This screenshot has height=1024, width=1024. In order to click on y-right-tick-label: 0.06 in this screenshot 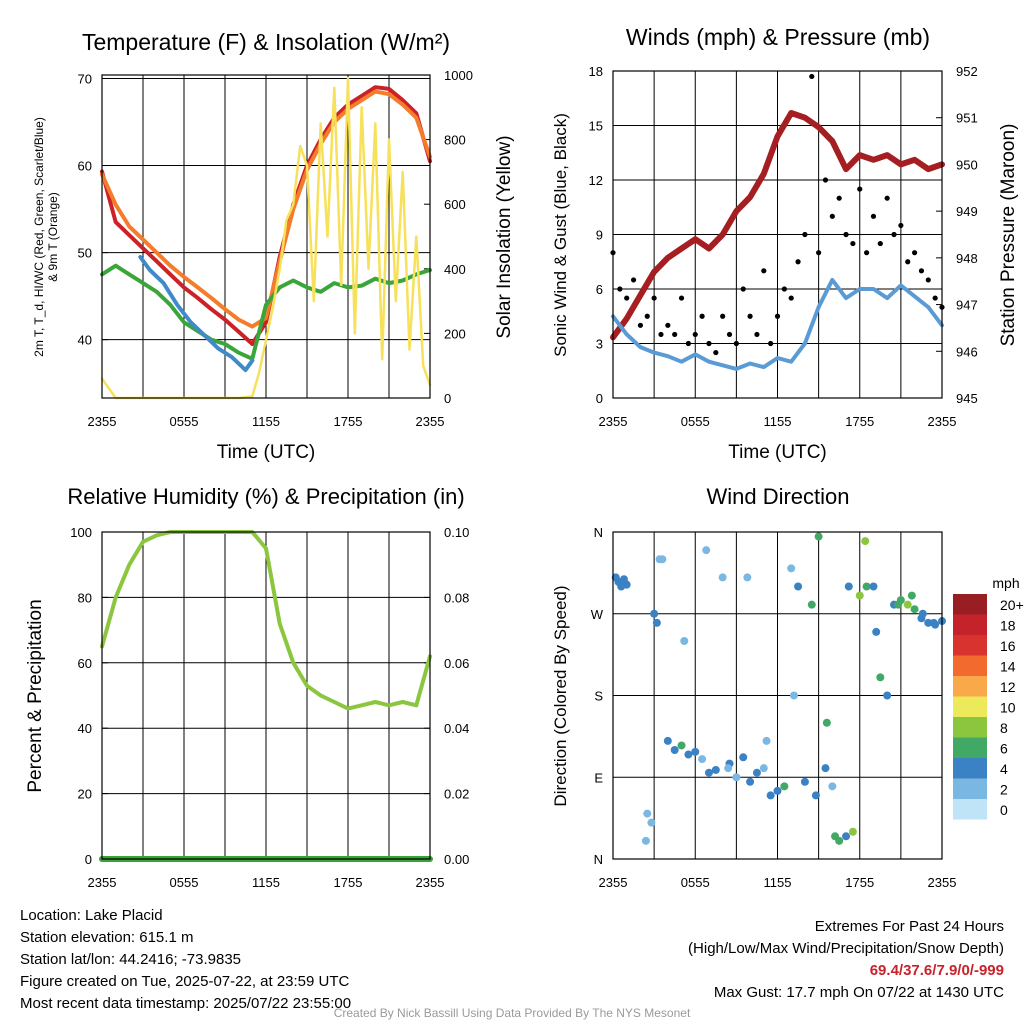, I will do `click(456, 663)`.